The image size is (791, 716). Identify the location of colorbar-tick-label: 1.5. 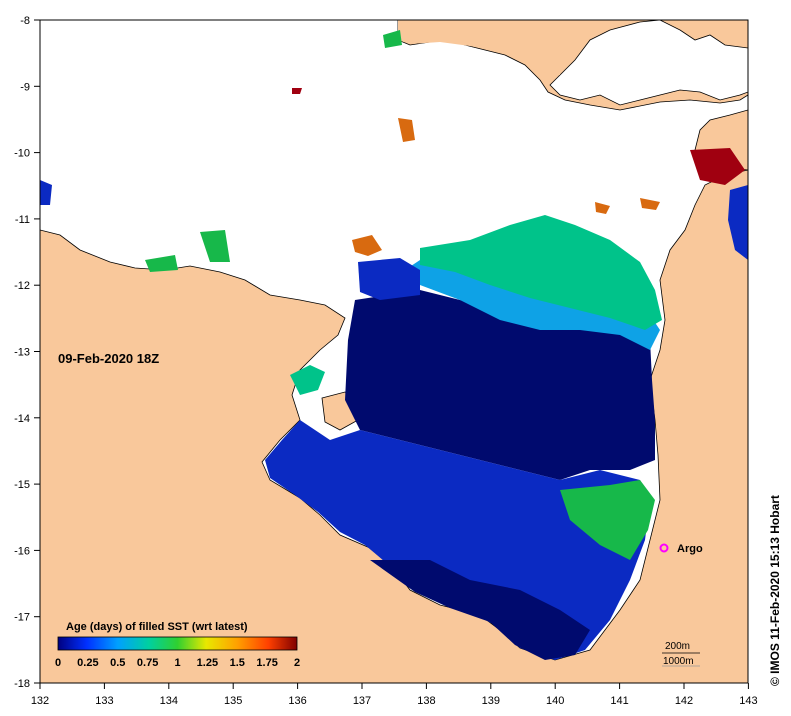
(237, 663).